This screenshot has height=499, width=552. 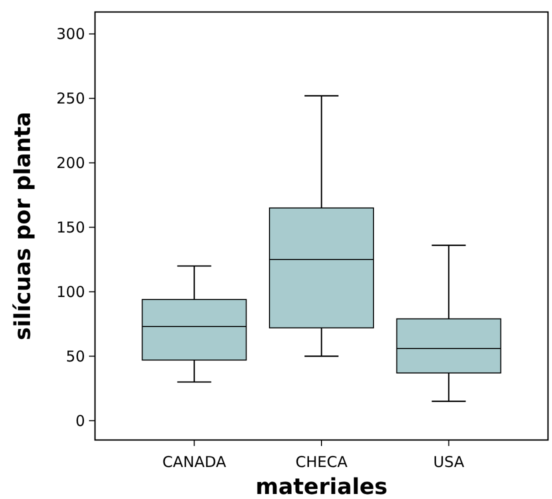 I want to click on x-tick-label: CHECA, so click(x=322, y=462).